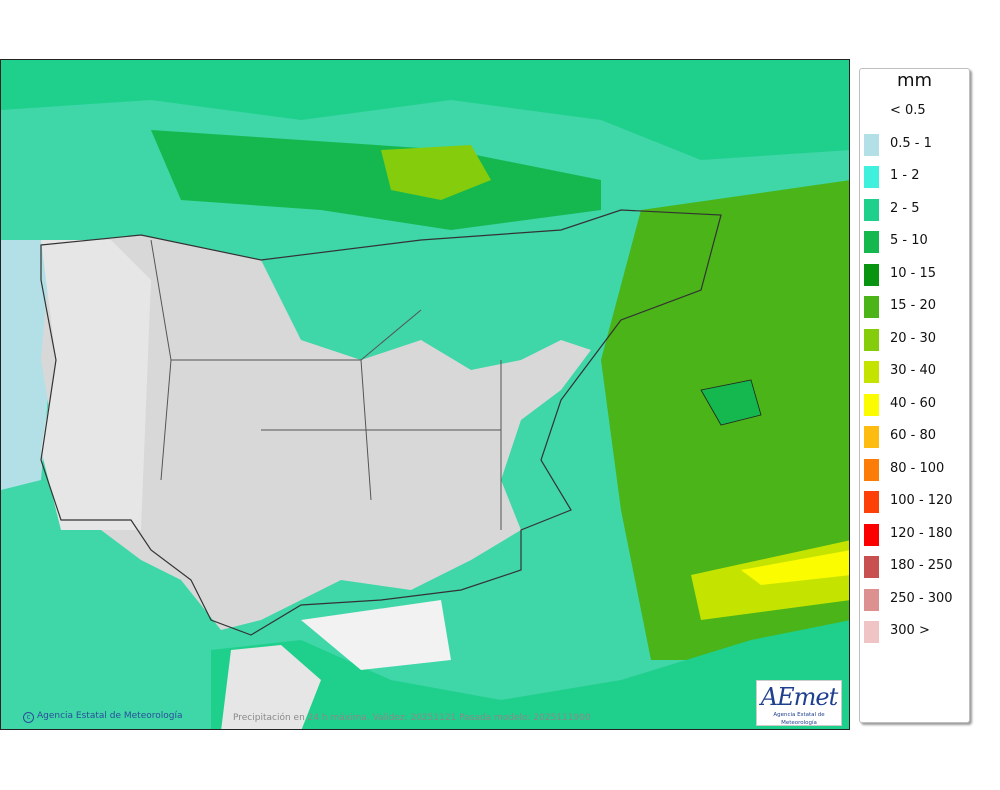 This screenshot has width=1000, height=790. Describe the element at coordinates (921, 565) in the screenshot. I see `legend-label: 180 - 250` at that location.